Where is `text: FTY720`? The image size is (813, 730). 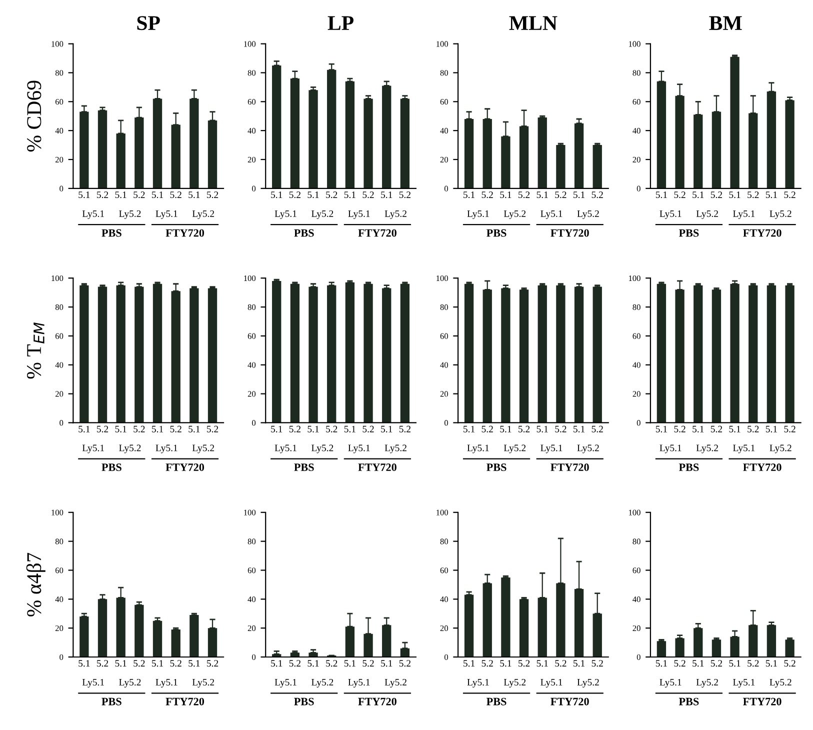 text: FTY720 is located at coordinates (185, 702).